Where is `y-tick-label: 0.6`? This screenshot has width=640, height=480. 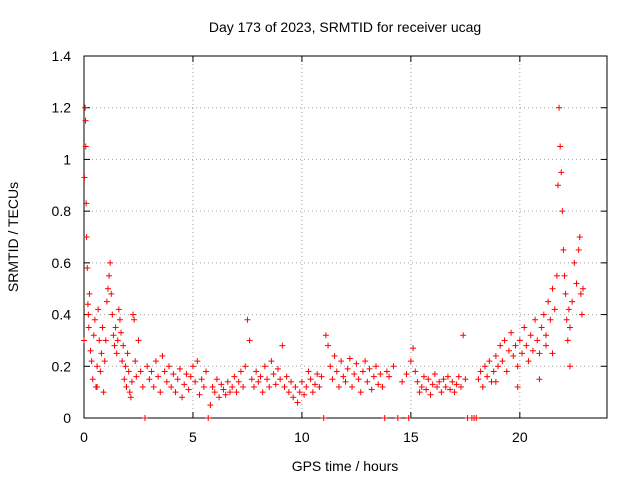
y-tick-label: 0.6 is located at coordinates (62, 263).